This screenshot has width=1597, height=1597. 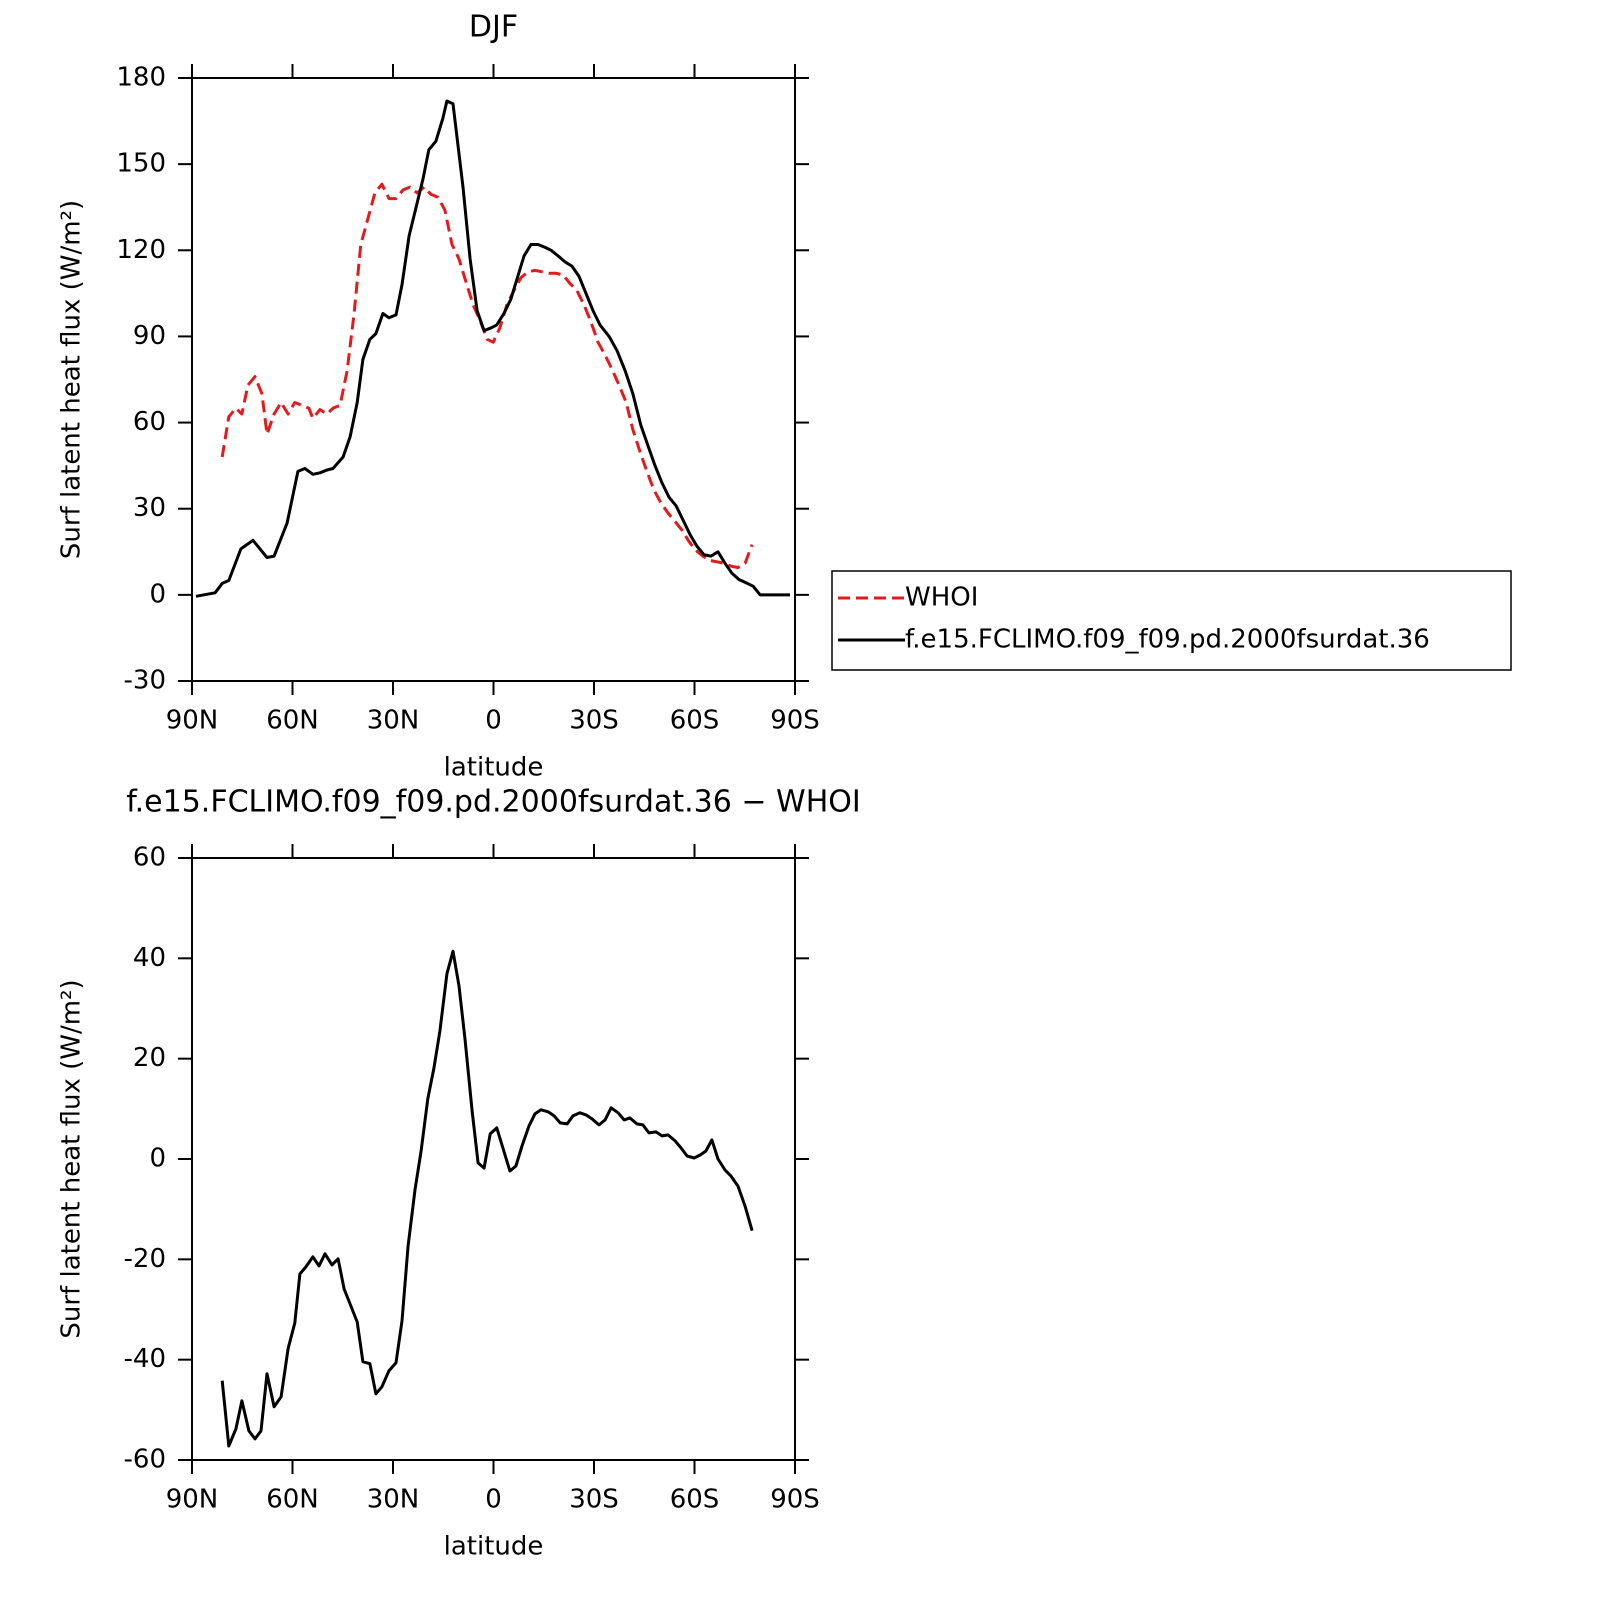 I want to click on y-tick-label: -20, so click(x=145, y=1259).